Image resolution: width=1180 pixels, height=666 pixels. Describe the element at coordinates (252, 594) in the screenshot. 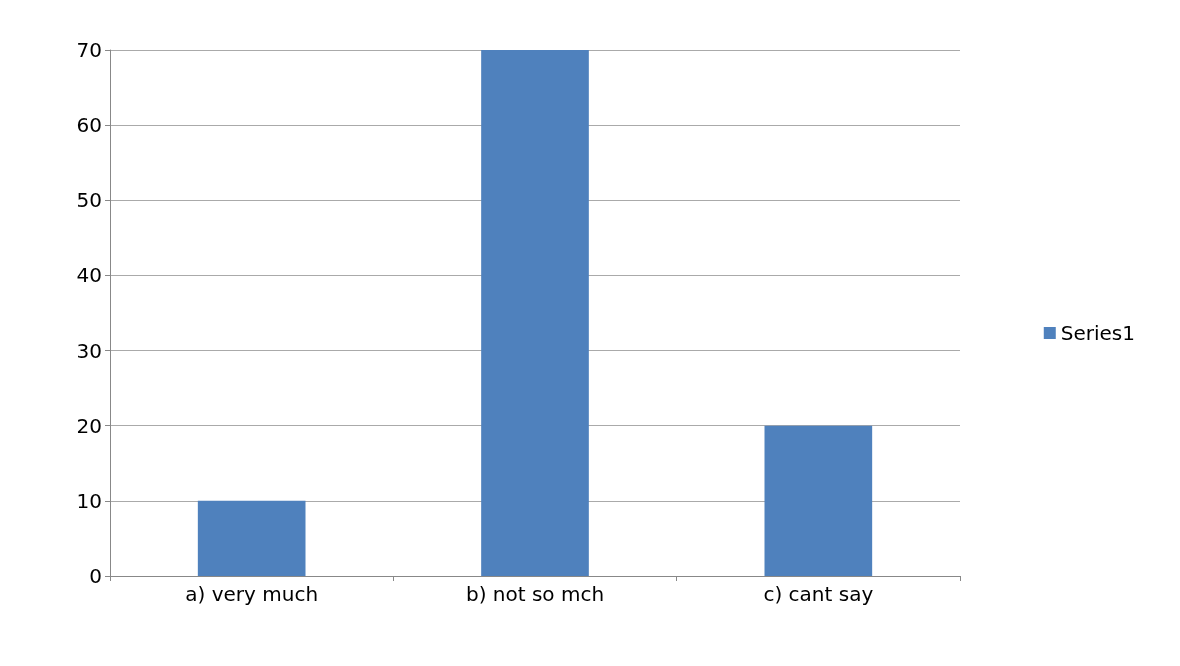

I see `x-tick-label: a) very much` at that location.